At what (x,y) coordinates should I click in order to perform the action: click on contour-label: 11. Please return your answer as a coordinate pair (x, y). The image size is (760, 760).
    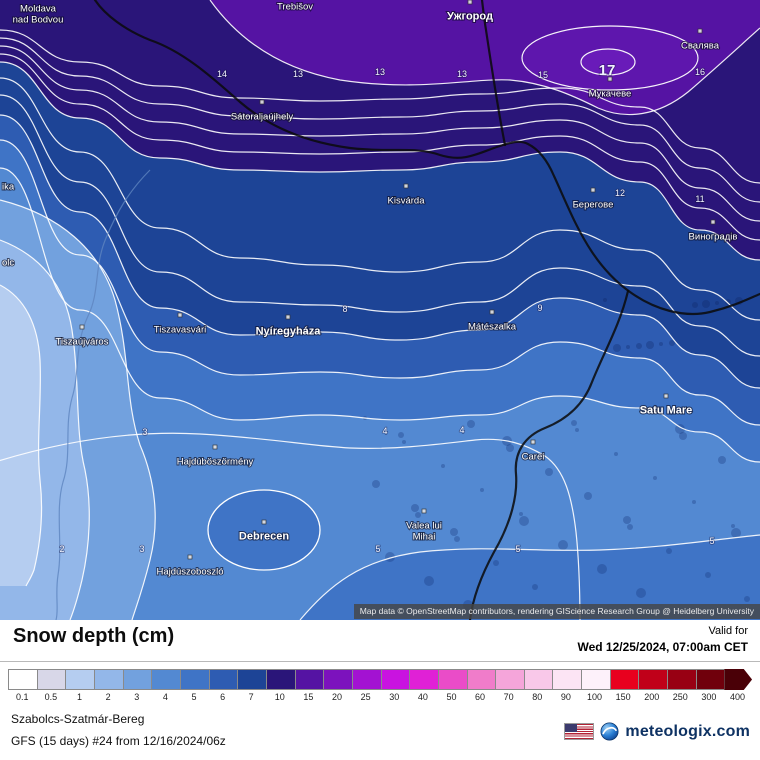
    Looking at the image, I should click on (699, 199).